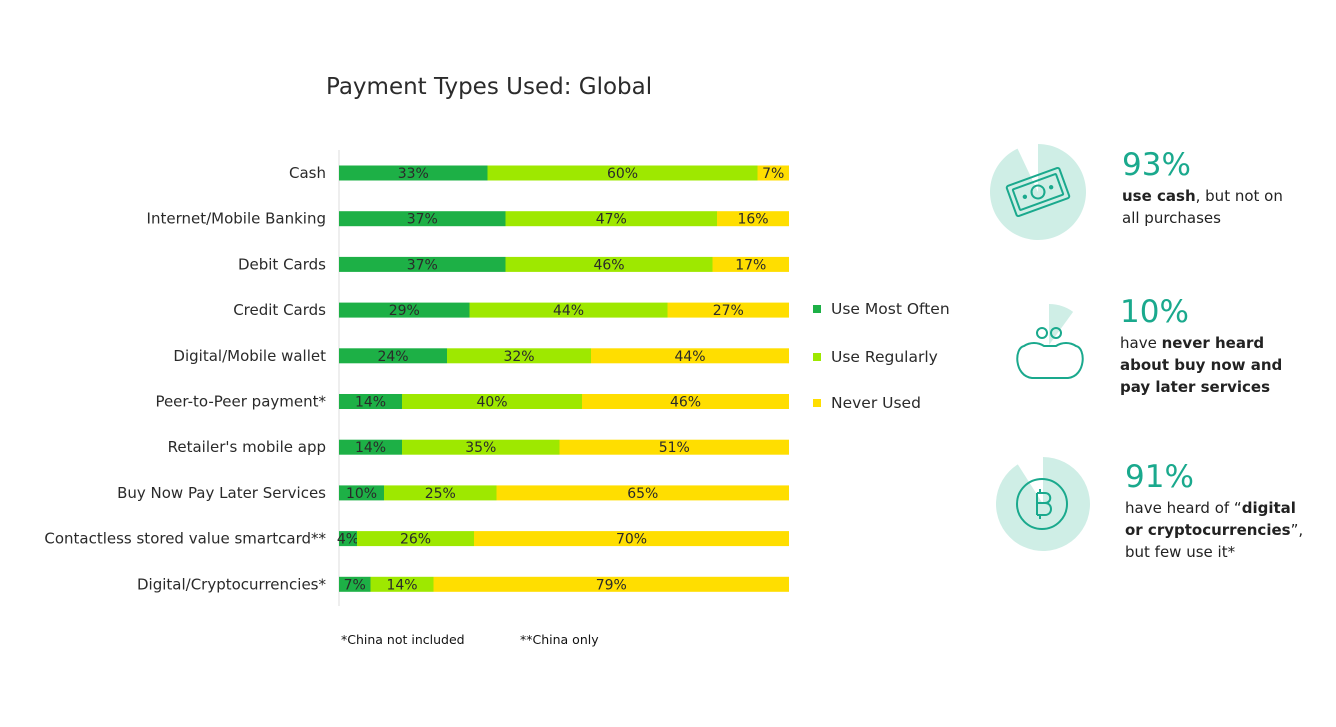 The image size is (1336, 727). I want to click on legend-item-never-used: Never Used, so click(867, 403).